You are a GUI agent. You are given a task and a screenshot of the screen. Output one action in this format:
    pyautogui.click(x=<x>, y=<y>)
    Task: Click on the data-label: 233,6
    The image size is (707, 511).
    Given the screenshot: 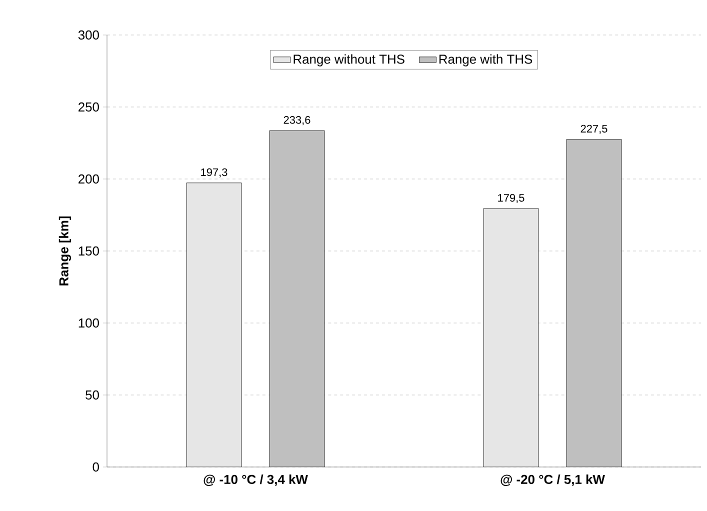 What is the action you would take?
    pyautogui.click(x=297, y=121)
    